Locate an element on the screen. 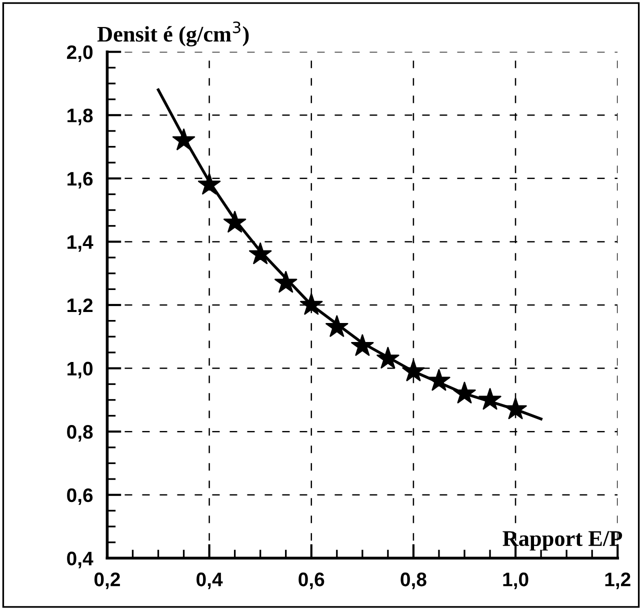 This screenshot has height=610, width=642. y-tick-label: 0,4 is located at coordinates (80, 560).